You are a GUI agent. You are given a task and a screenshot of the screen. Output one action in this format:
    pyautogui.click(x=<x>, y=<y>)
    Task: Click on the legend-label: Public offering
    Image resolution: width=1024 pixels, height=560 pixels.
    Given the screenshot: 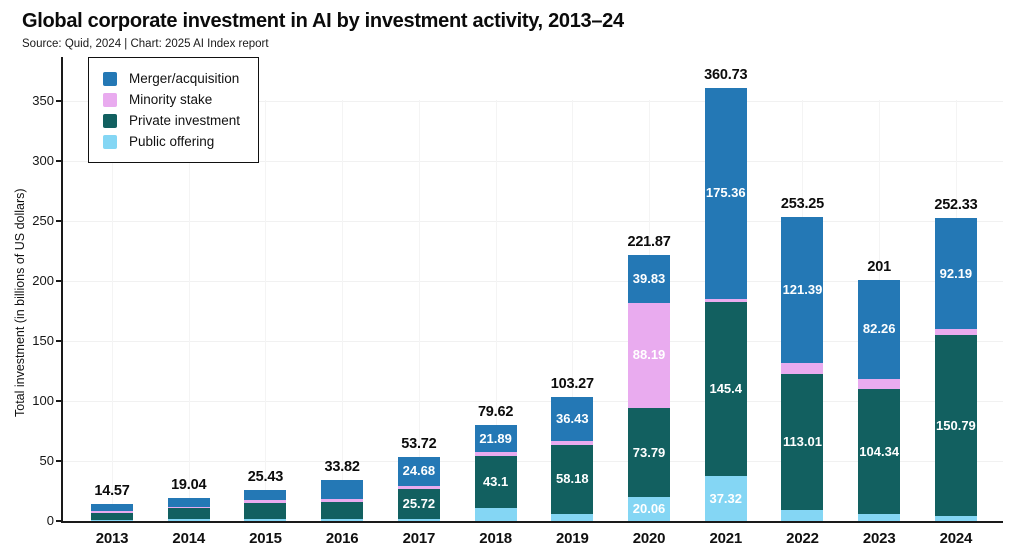 What is the action you would take?
    pyautogui.click(x=172, y=141)
    